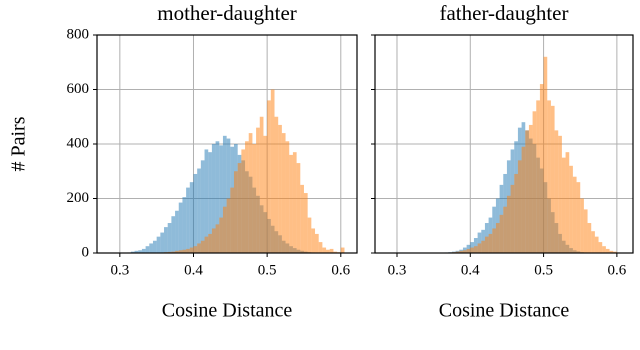  I want to click on y-tick-label: 600, so click(78, 89).